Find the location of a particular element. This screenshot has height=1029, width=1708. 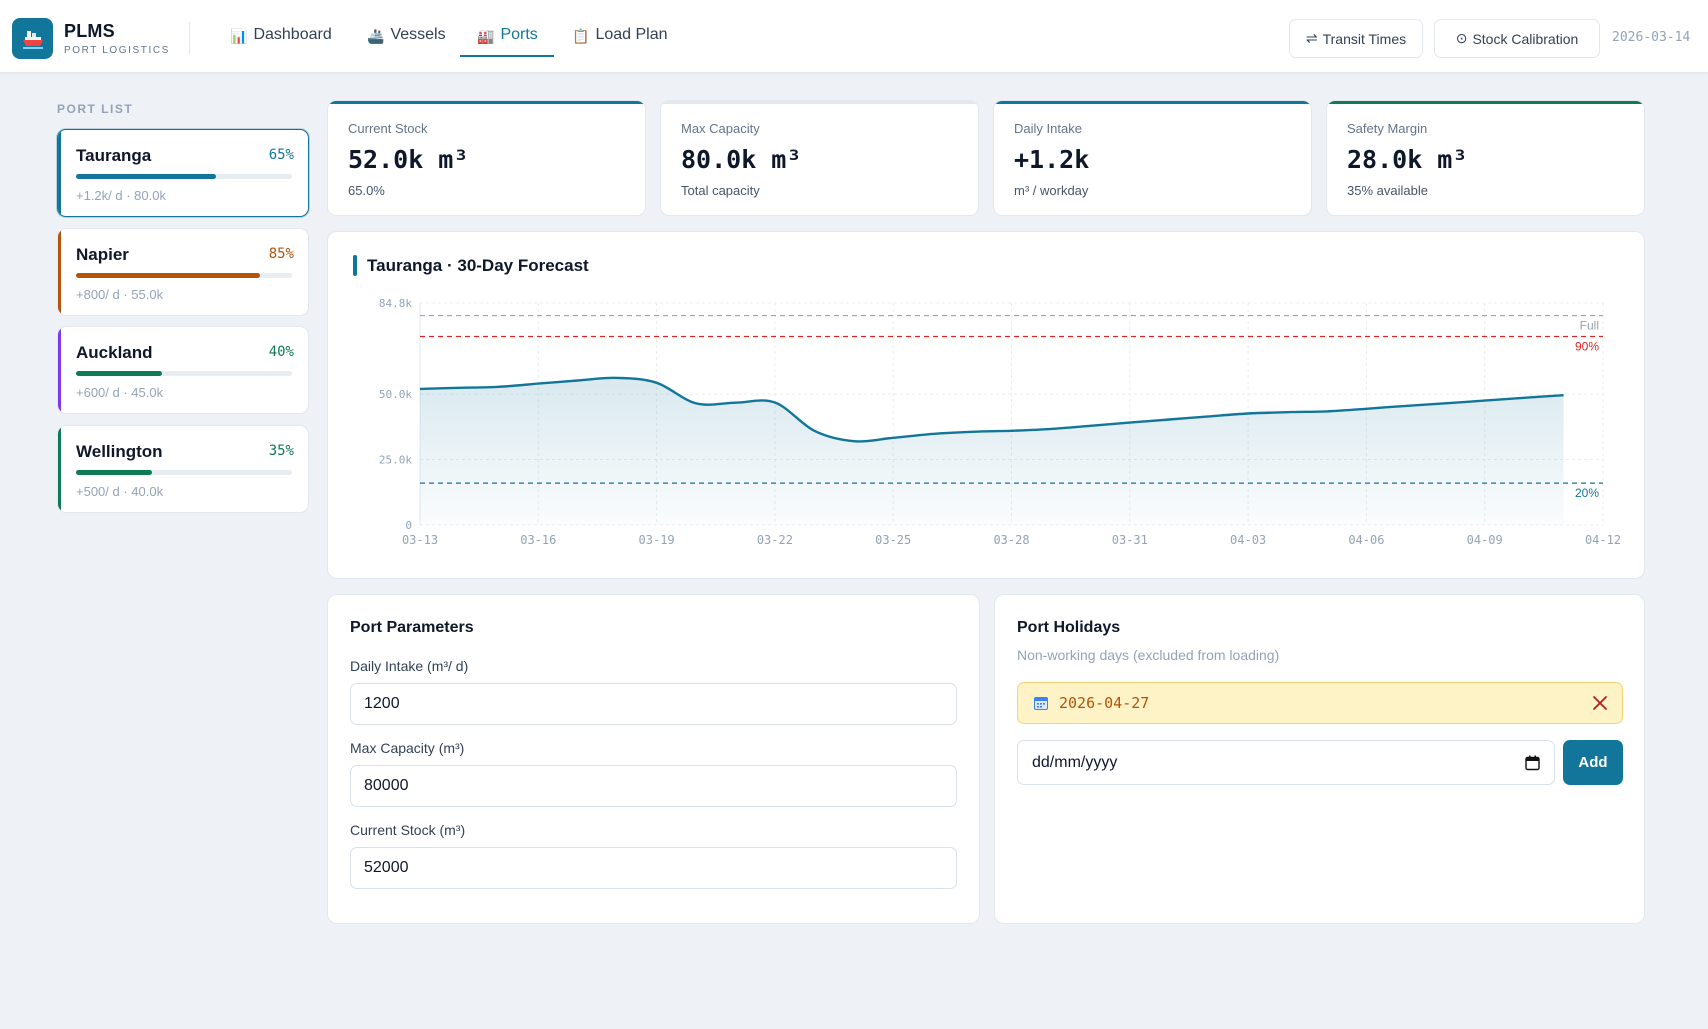

port-card-wellington: Wellington 35% +500/ d · 40.0k is located at coordinates (183, 469).